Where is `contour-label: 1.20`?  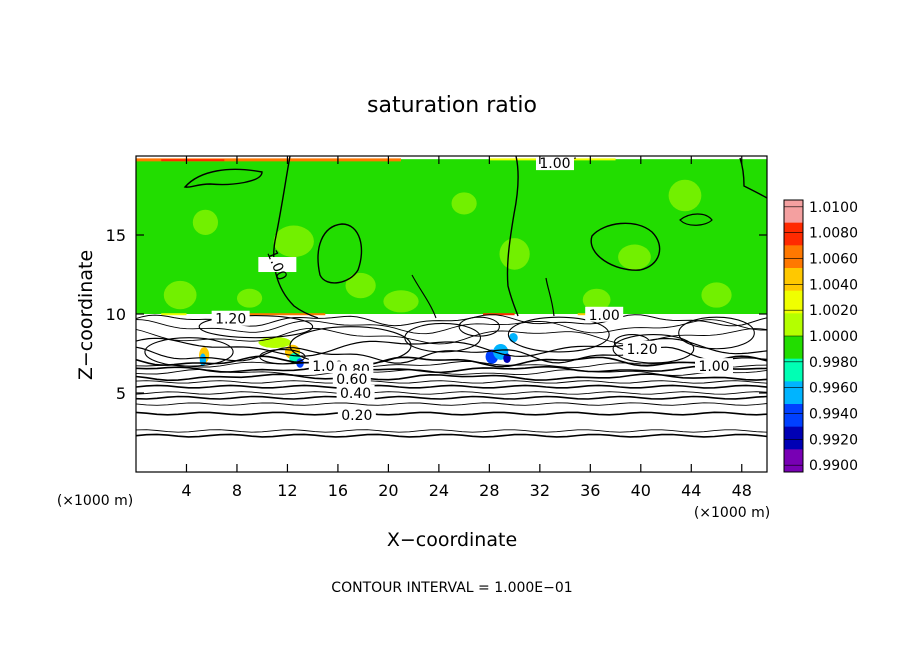
contour-label: 1.20 is located at coordinates (641, 350).